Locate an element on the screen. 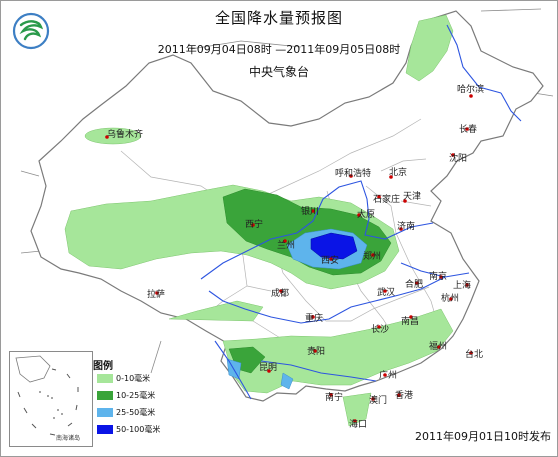 This screenshot has width=558, height=457. svg-text: 乌鲁木齐 is located at coordinates (125, 134).